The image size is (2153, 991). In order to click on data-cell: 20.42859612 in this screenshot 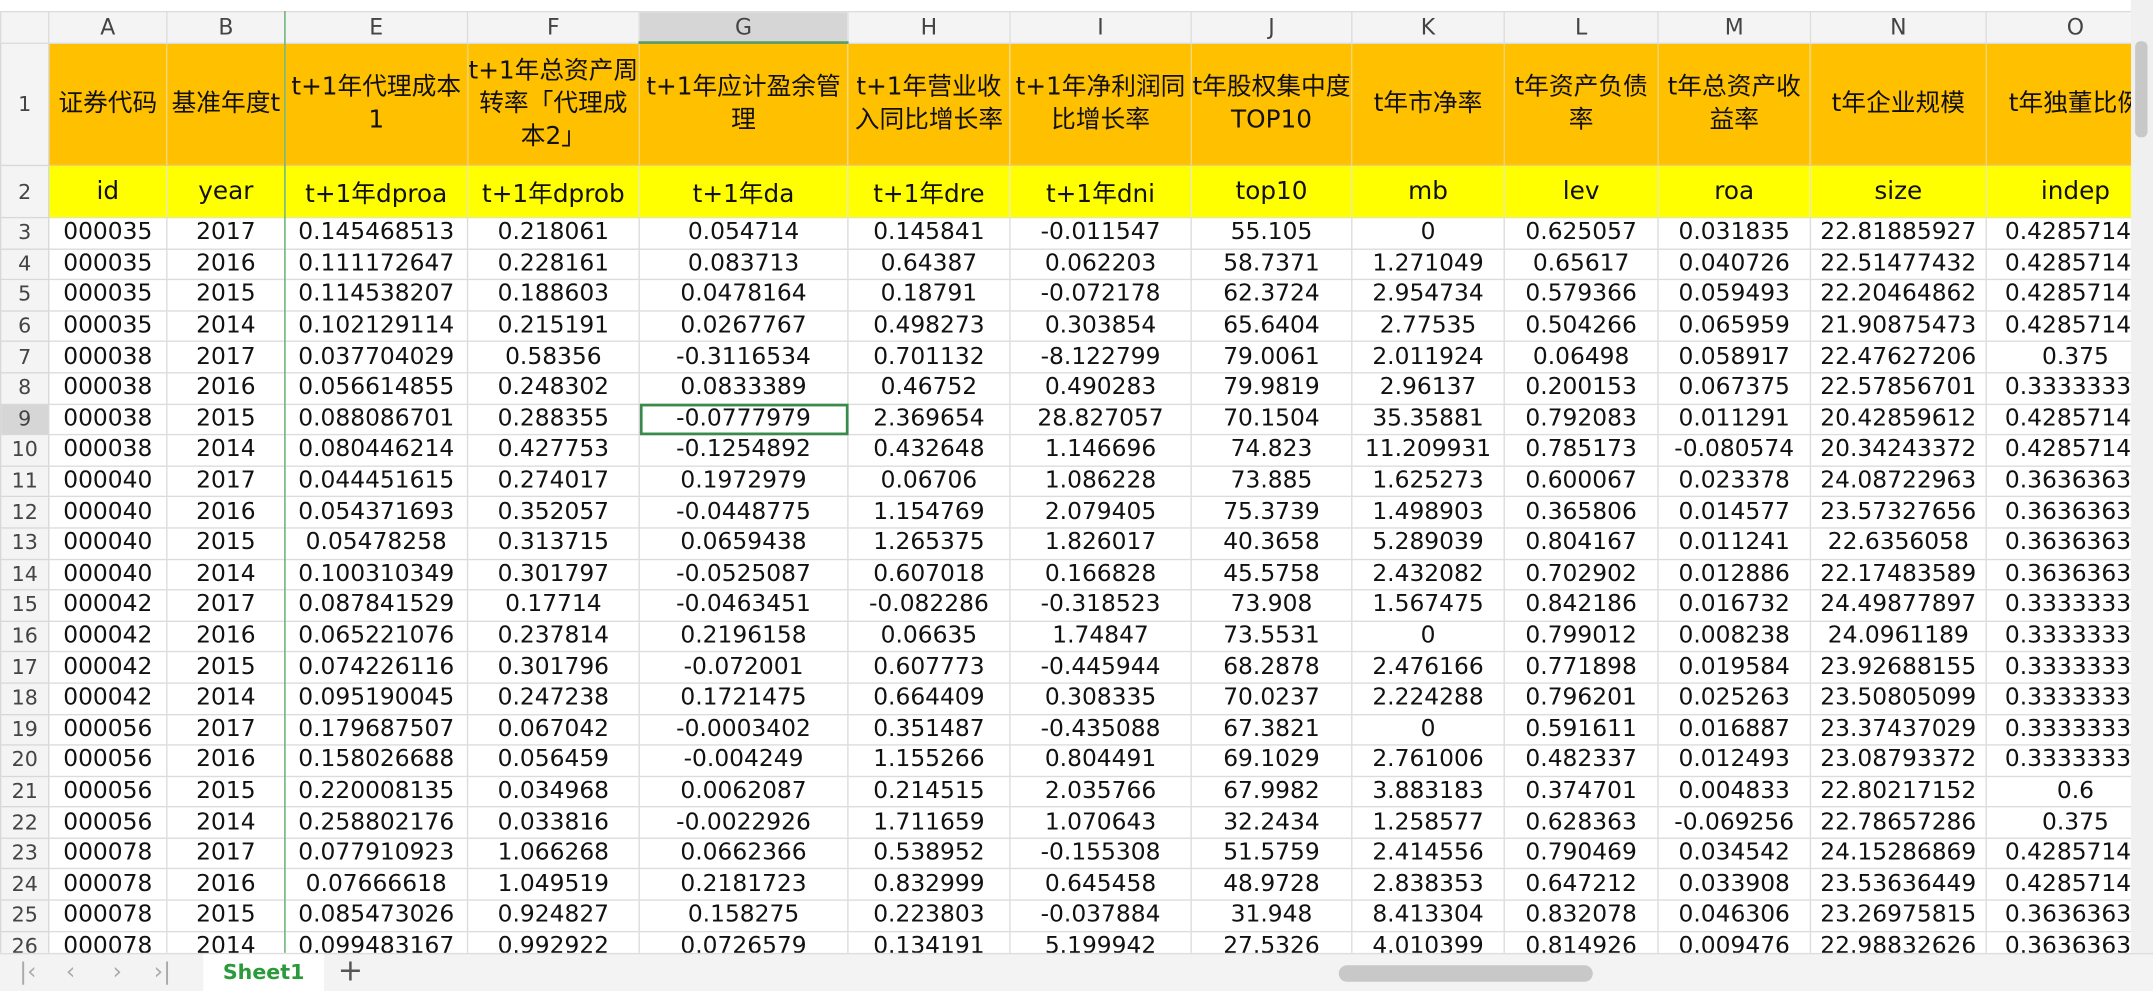, I will do `click(1898, 419)`.